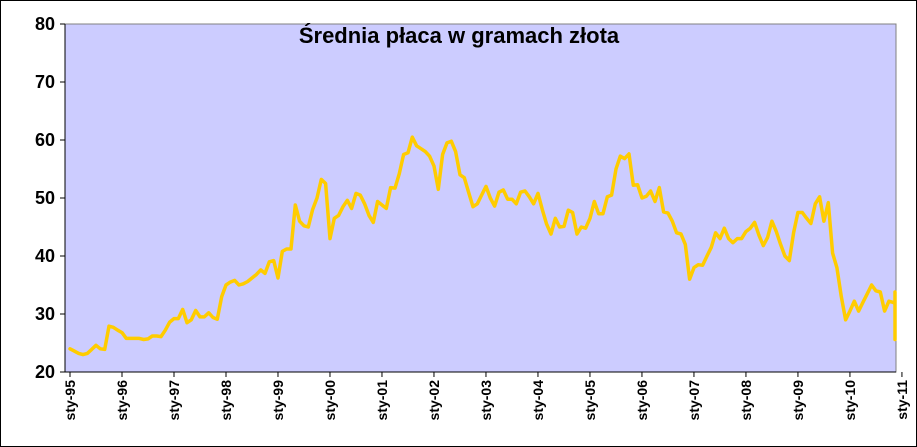  I want to click on x-tick-label: sty-03, so click(486, 400).